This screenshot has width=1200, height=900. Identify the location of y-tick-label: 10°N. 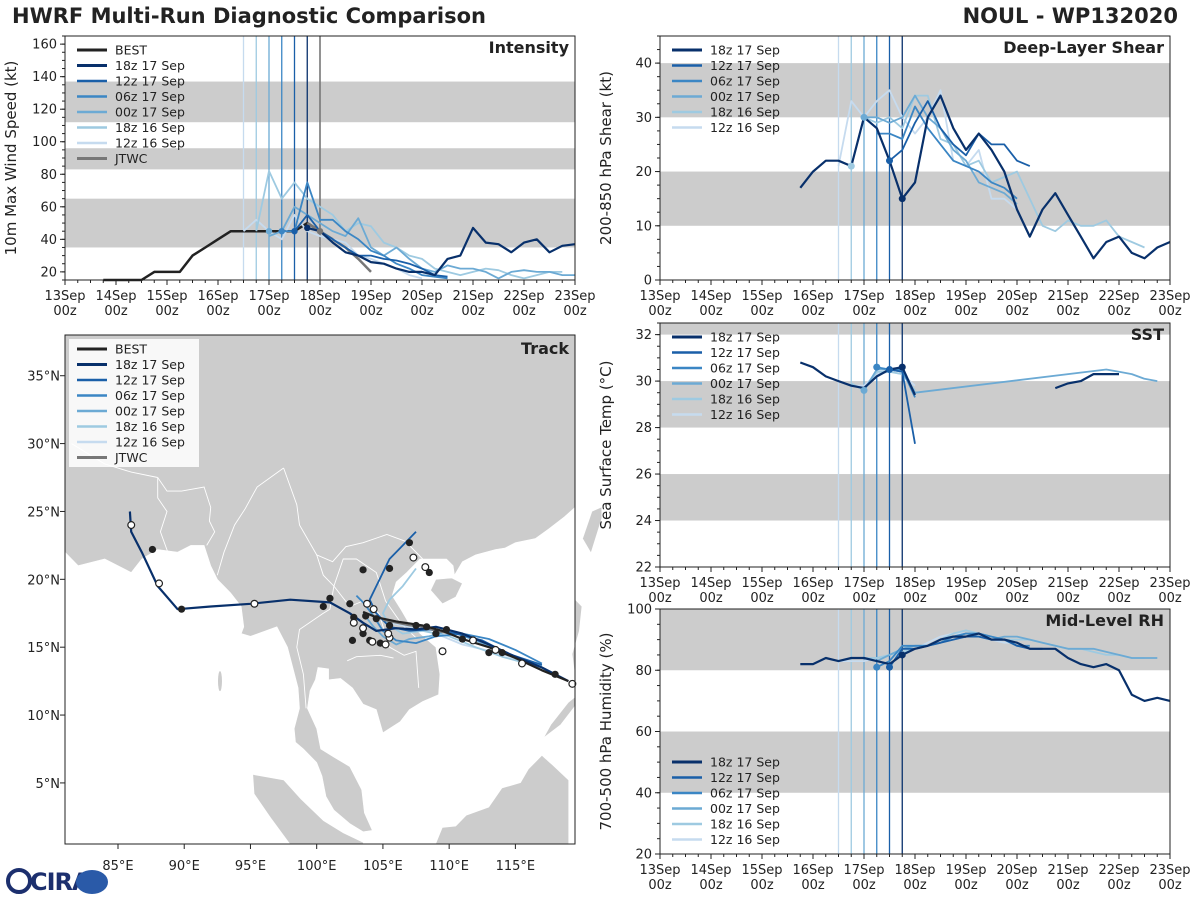
(43, 716).